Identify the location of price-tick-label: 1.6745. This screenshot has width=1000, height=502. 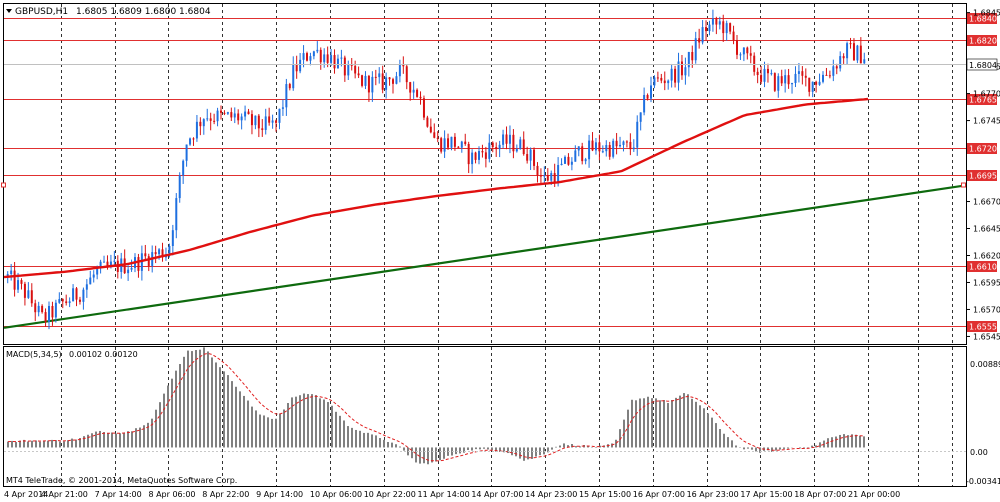
(986, 121).